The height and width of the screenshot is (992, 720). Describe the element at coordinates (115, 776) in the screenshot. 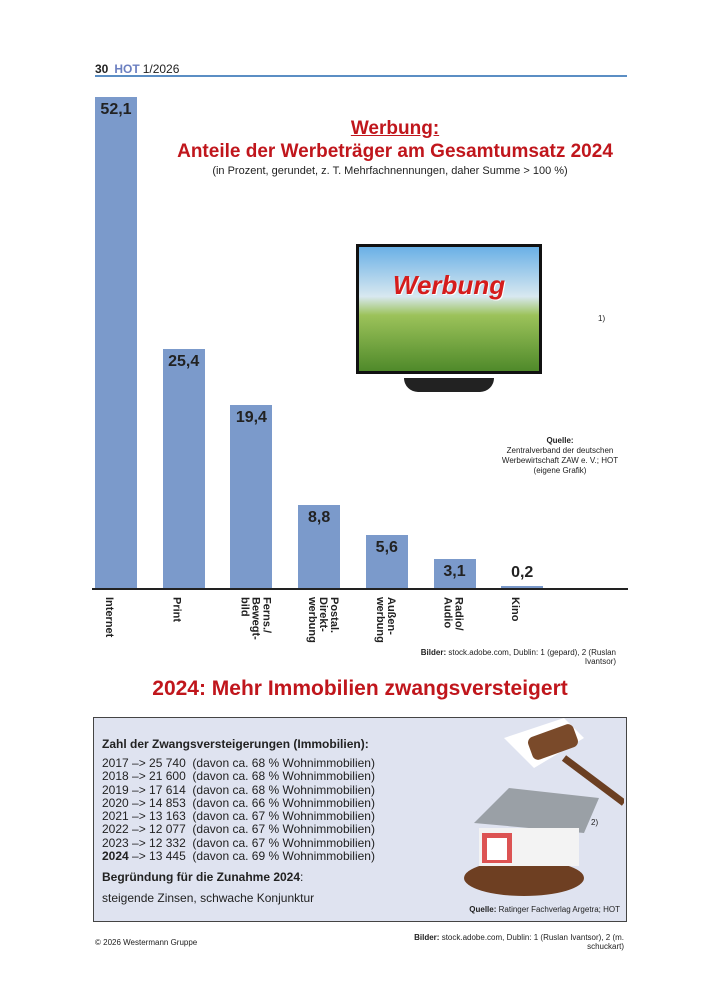

I see `year: 2018` at that location.